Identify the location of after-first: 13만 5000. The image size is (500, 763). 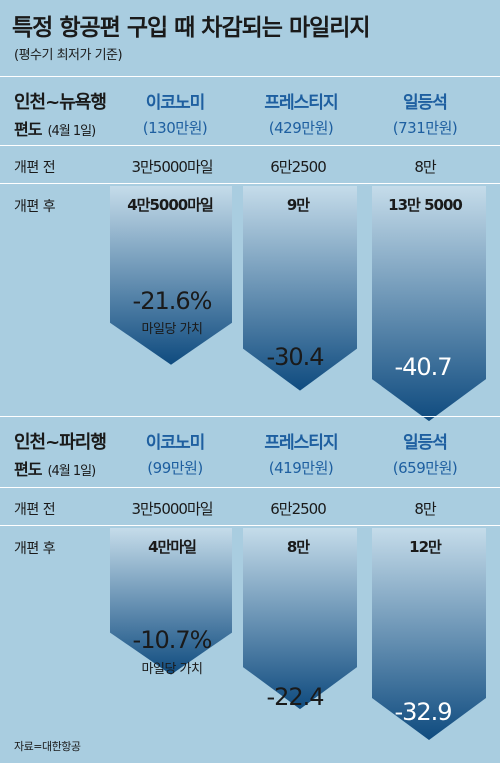
(425, 205).